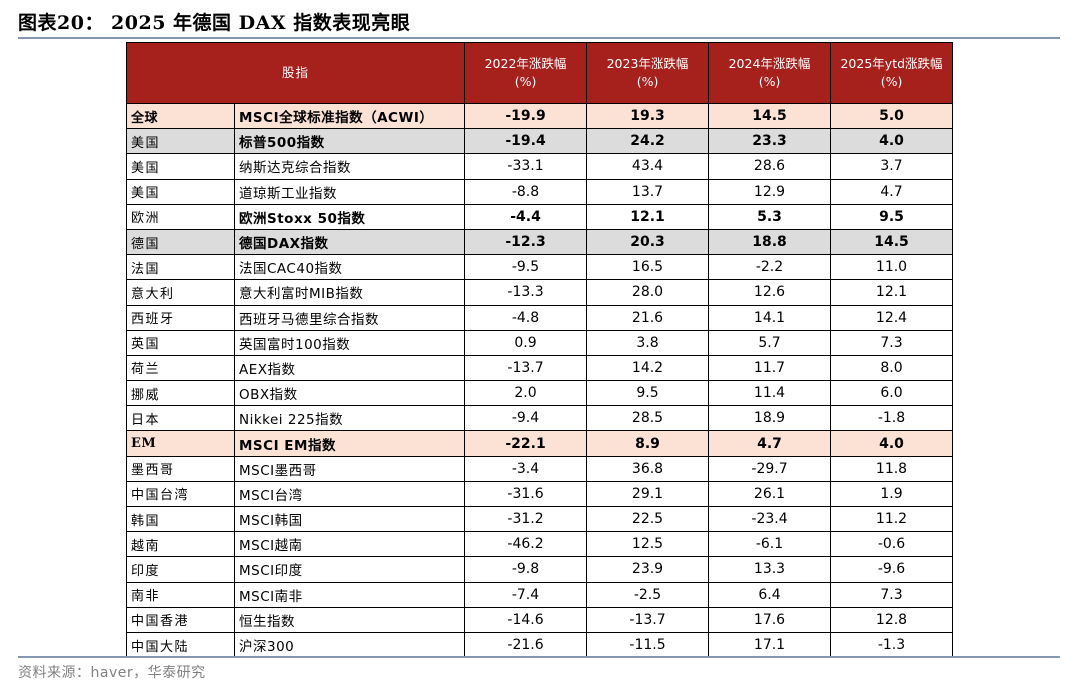 The height and width of the screenshot is (689, 1080). I want to click on index-name-cell: MSCI韩国, so click(349, 519).